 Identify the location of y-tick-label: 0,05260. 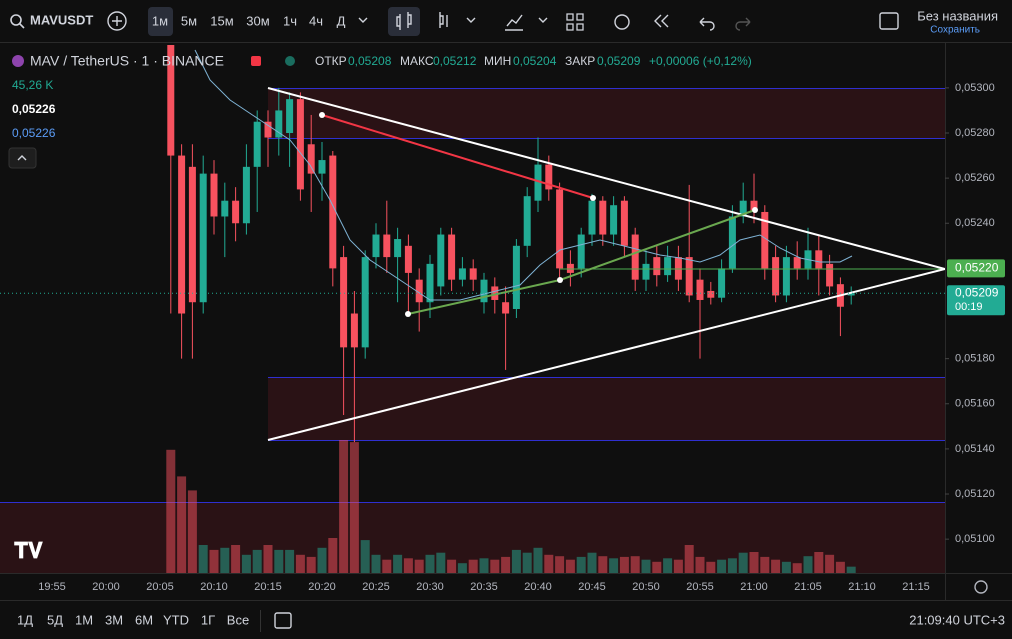
(975, 178).